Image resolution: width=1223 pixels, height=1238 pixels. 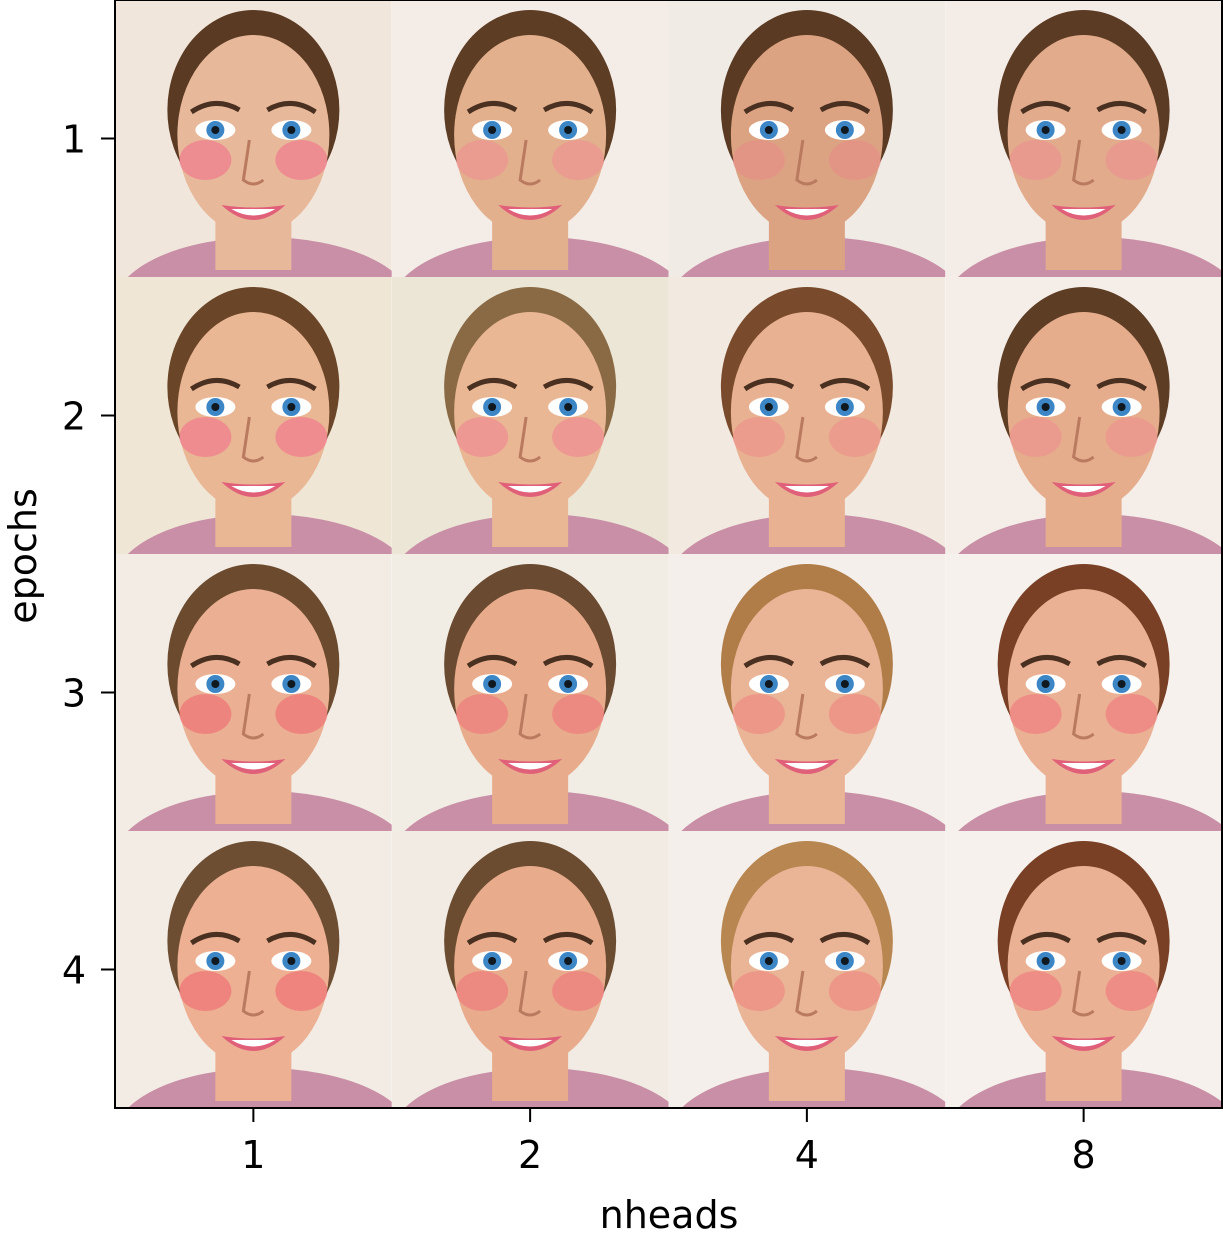 I want to click on y-tick-label: 1, so click(x=74, y=140).